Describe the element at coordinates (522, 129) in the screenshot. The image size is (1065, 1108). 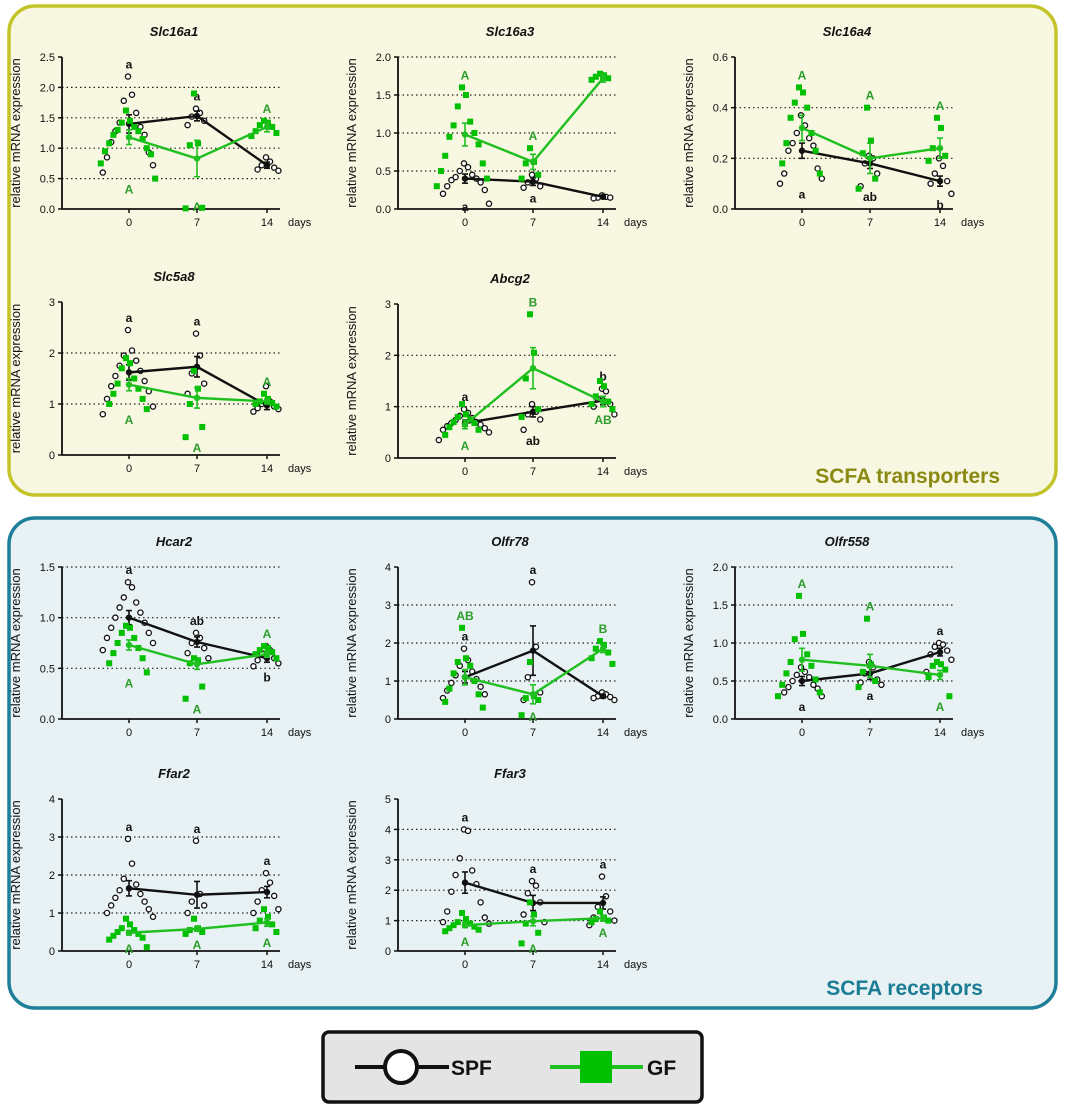
I see `series-gf: AA` at that location.